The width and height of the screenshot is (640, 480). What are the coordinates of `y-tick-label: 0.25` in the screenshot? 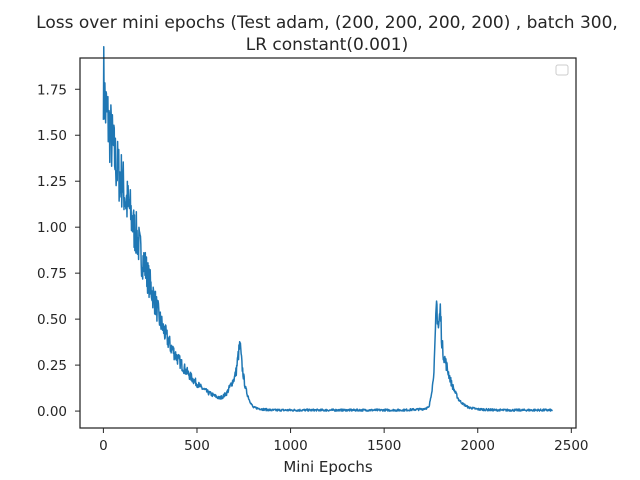 It's located at (52, 366).